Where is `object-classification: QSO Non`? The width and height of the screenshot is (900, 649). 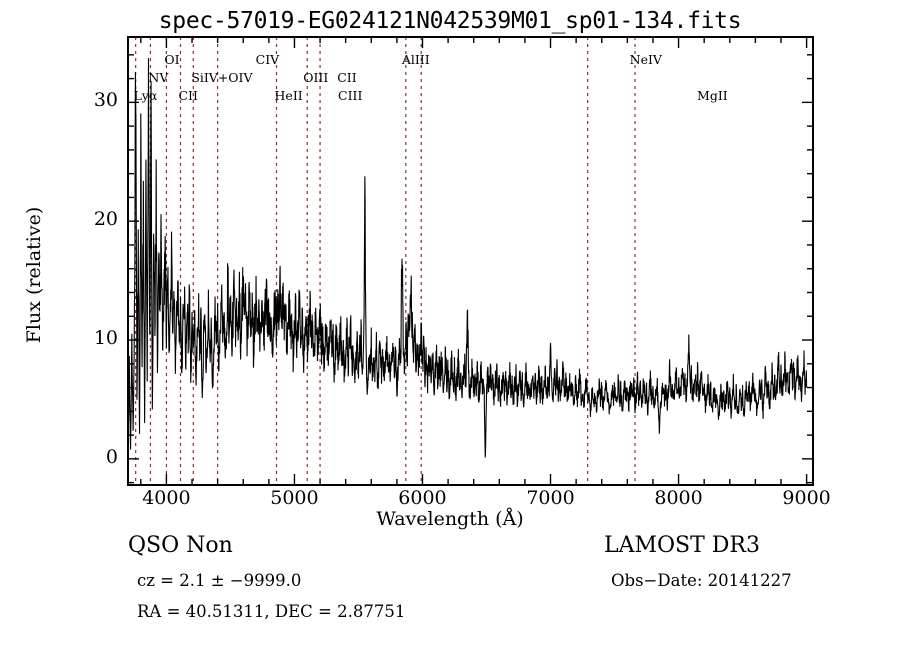
object-classification: QSO Non is located at coordinates (180, 545).